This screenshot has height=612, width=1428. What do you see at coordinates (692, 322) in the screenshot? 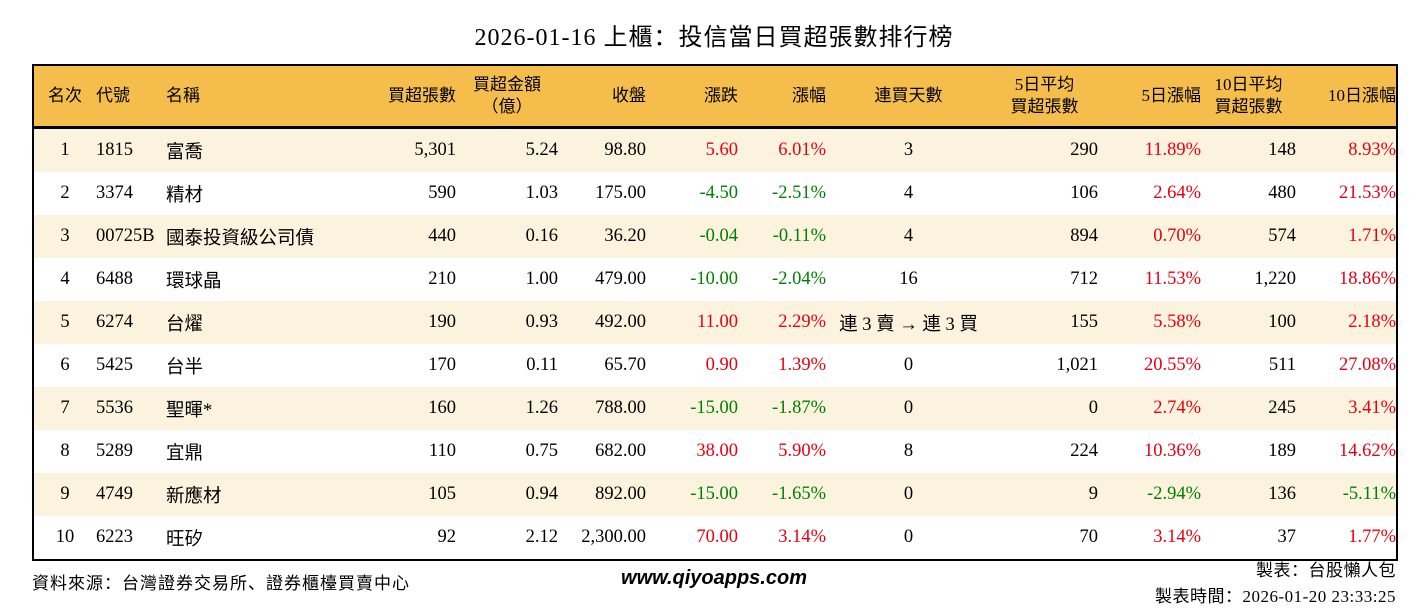
I see `table-cell: 11.00` at bounding box center [692, 322].